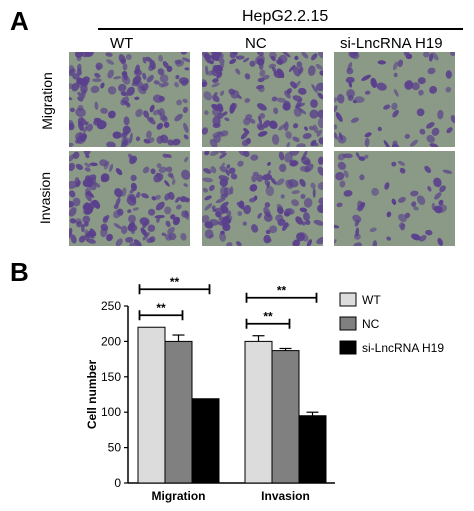  Describe the element at coordinates (348, 299) in the screenshot. I see `legend-swatch` at that location.